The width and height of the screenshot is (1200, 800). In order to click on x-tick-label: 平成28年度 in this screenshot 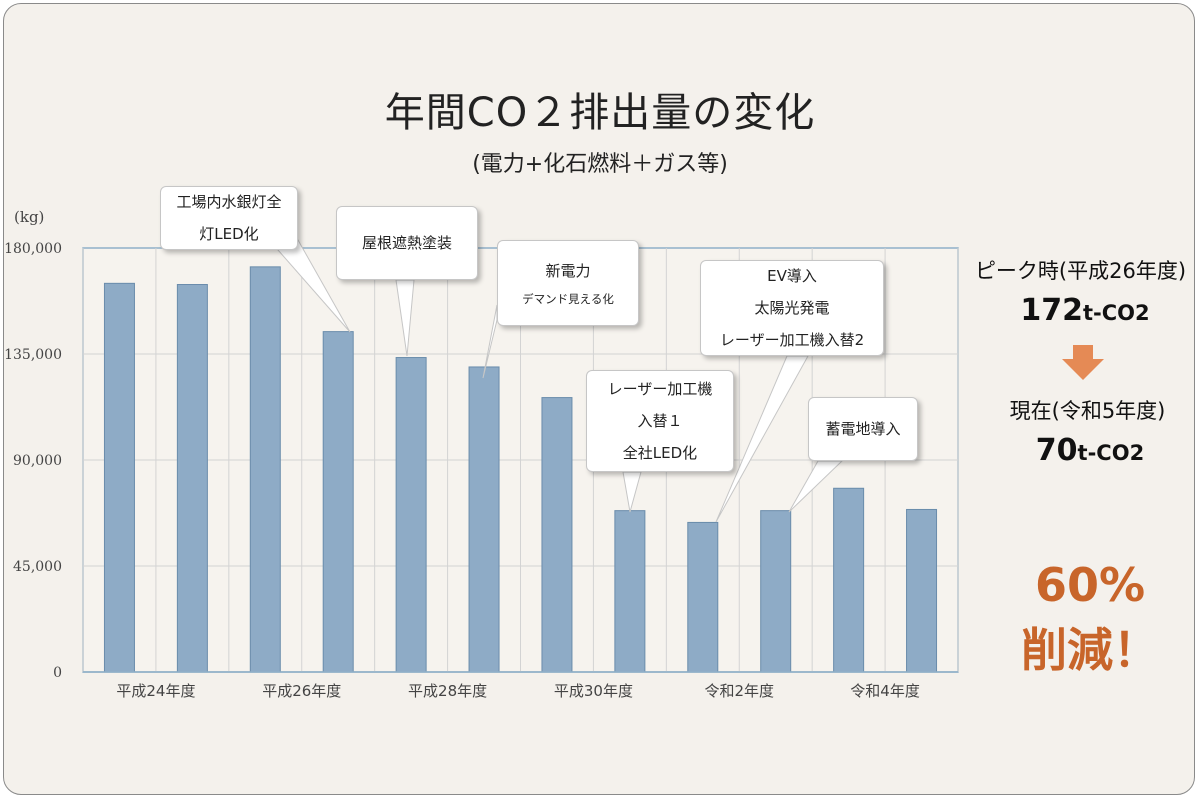, I will do `click(447, 691)`.